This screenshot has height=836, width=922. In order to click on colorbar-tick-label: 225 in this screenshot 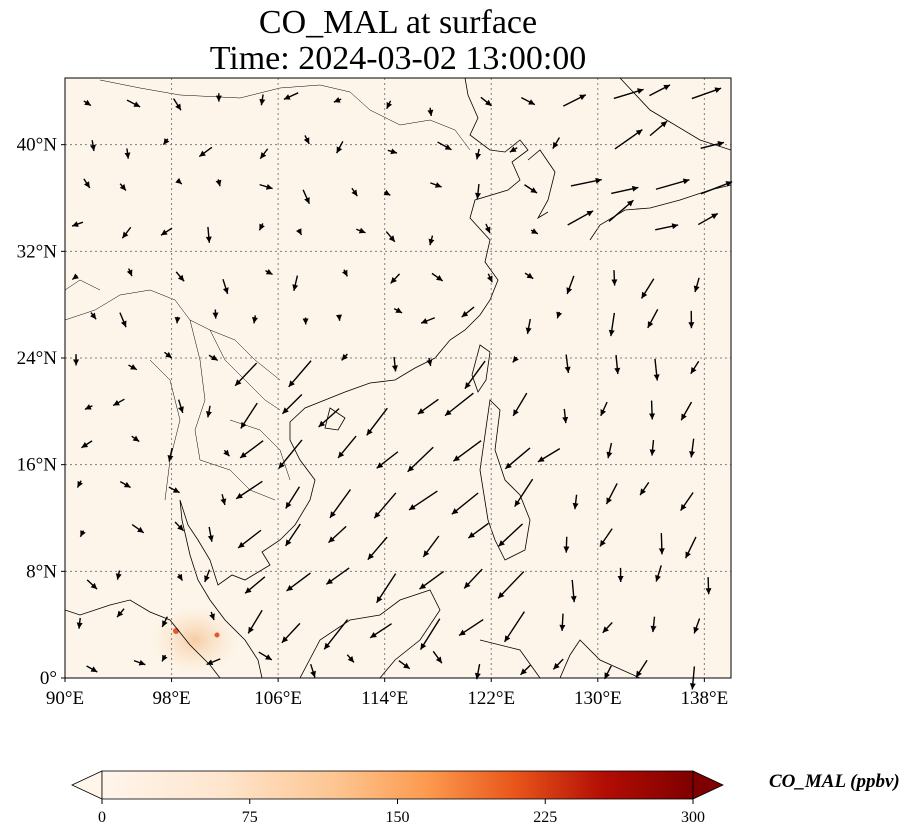, I will do `click(545, 817)`.